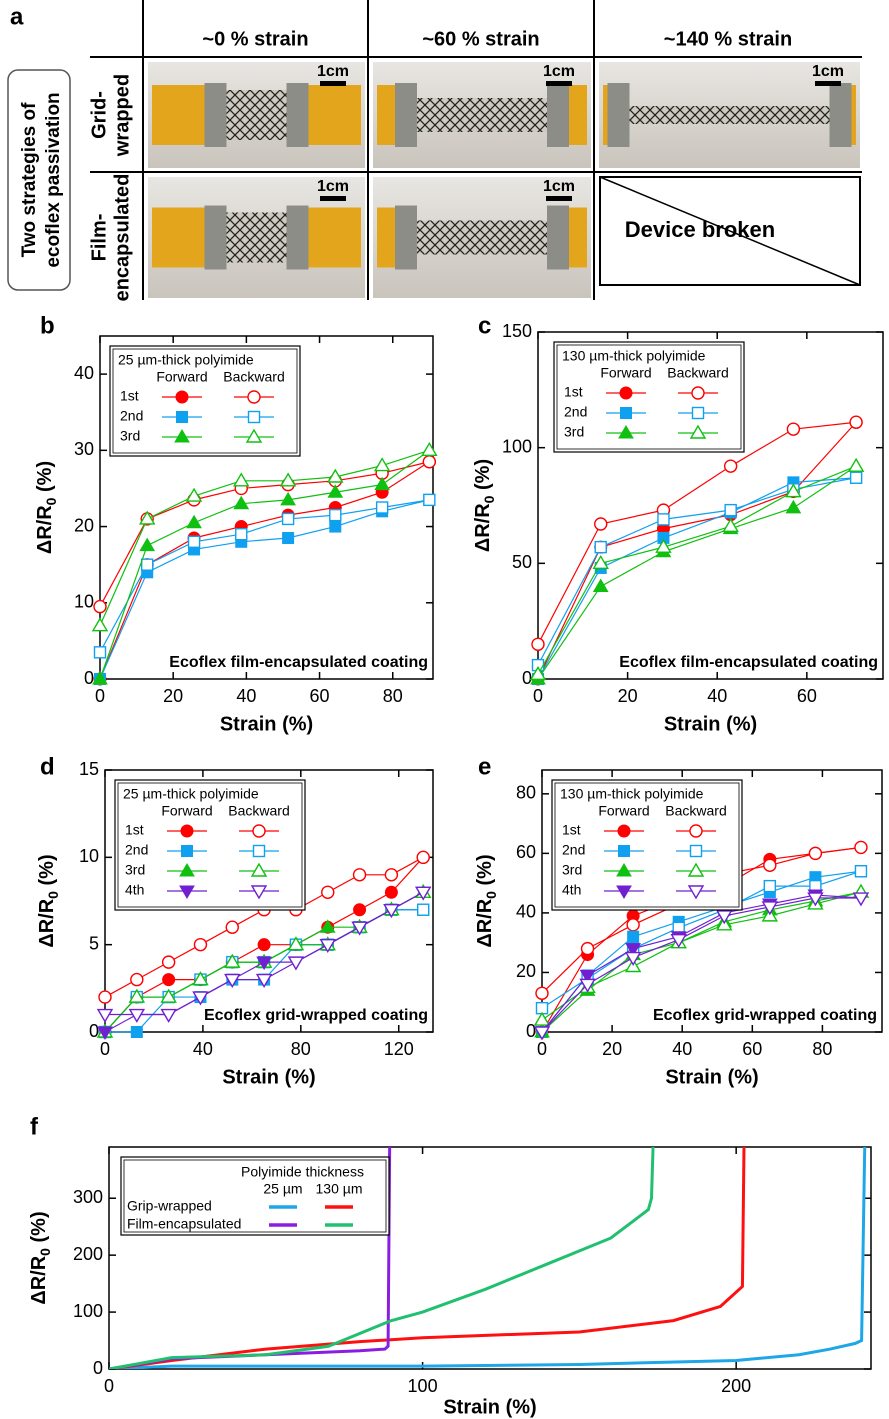 The height and width of the screenshot is (1419, 889). I want to click on y-tick-label: 20, so click(526, 971).